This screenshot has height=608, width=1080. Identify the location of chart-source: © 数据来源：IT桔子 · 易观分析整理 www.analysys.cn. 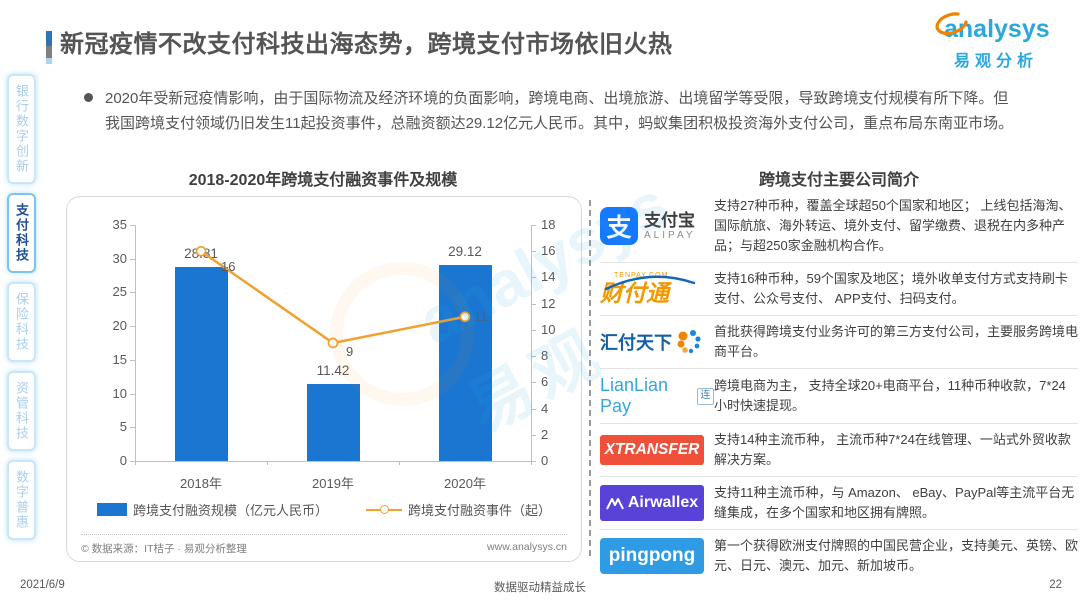
(324, 545).